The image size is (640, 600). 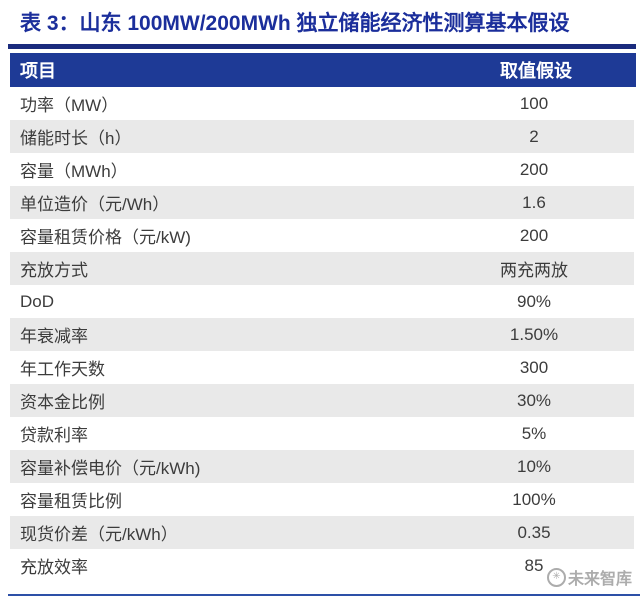 I want to click on table-header-item: 项目, so click(x=38, y=71).